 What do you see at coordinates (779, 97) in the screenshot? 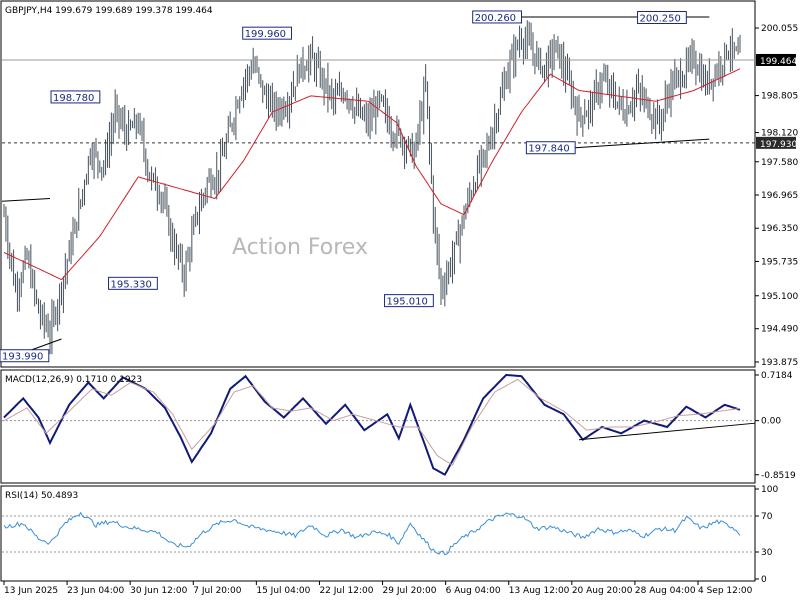
I see `price-axis-label: 198.805` at bounding box center [779, 97].